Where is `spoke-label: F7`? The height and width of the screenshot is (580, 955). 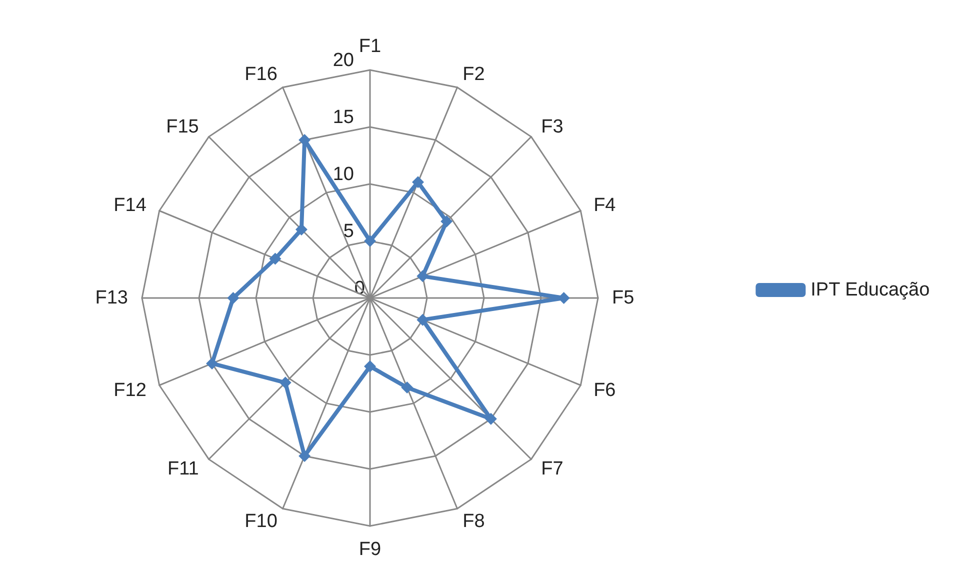 spoke-label: F7 is located at coordinates (552, 469).